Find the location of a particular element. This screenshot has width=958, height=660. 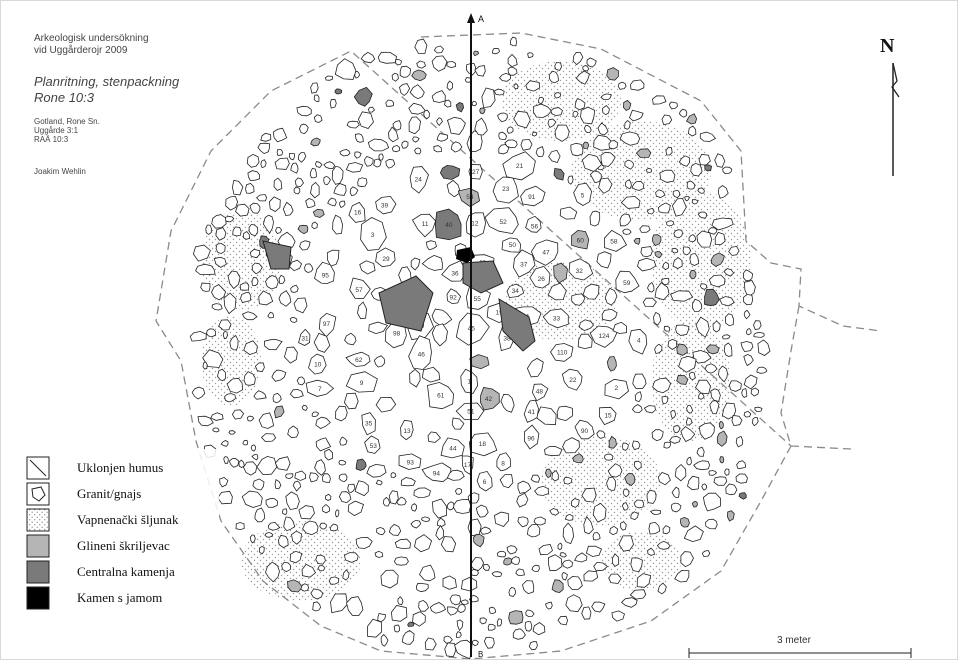

stone-number: 42 is located at coordinates (489, 399).